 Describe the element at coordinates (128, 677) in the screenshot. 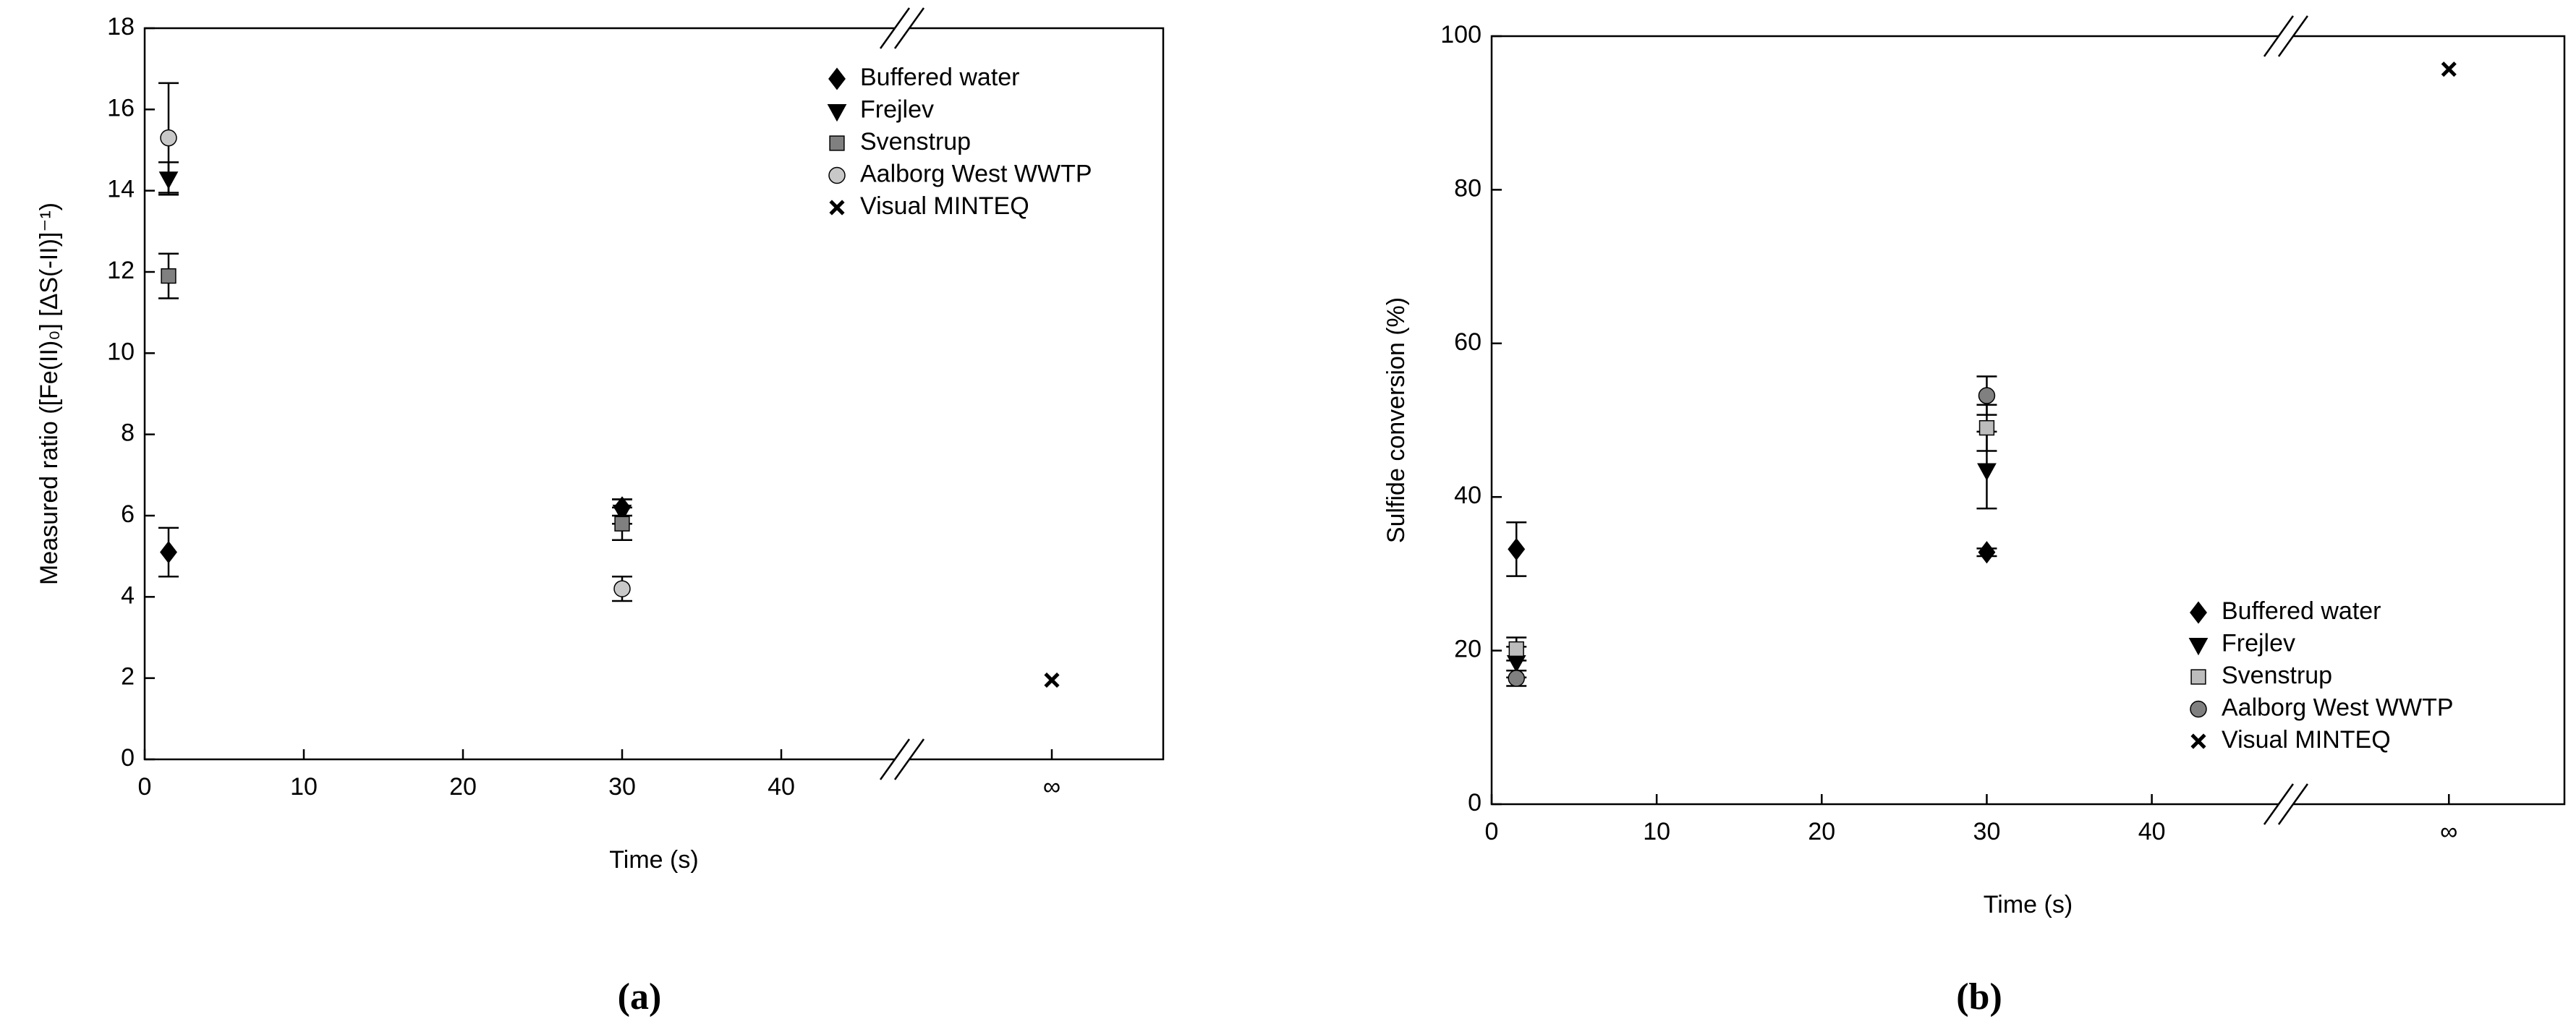

I see `y-tick-label: 2` at that location.